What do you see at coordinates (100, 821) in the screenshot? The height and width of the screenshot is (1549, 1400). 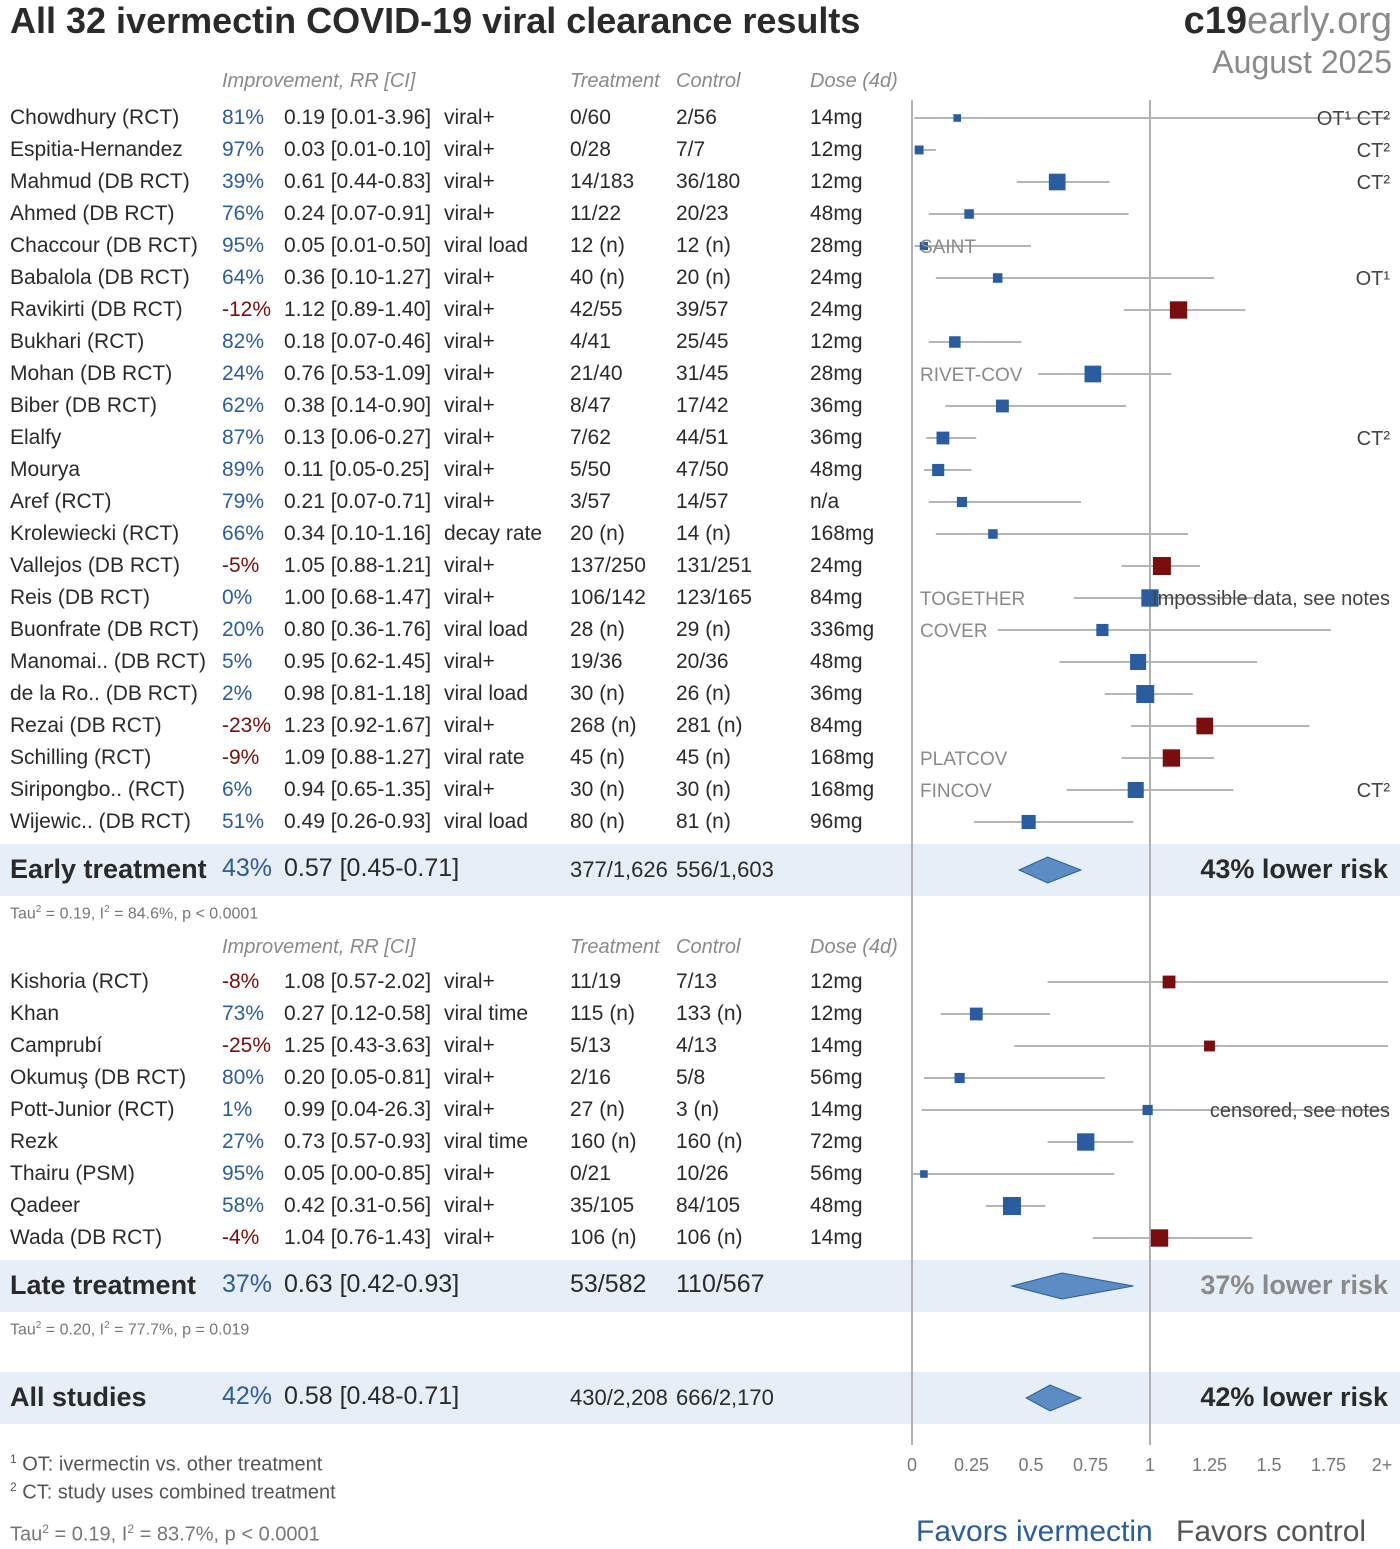 I see `study-name: Wijewic.. (DB RCT)` at bounding box center [100, 821].